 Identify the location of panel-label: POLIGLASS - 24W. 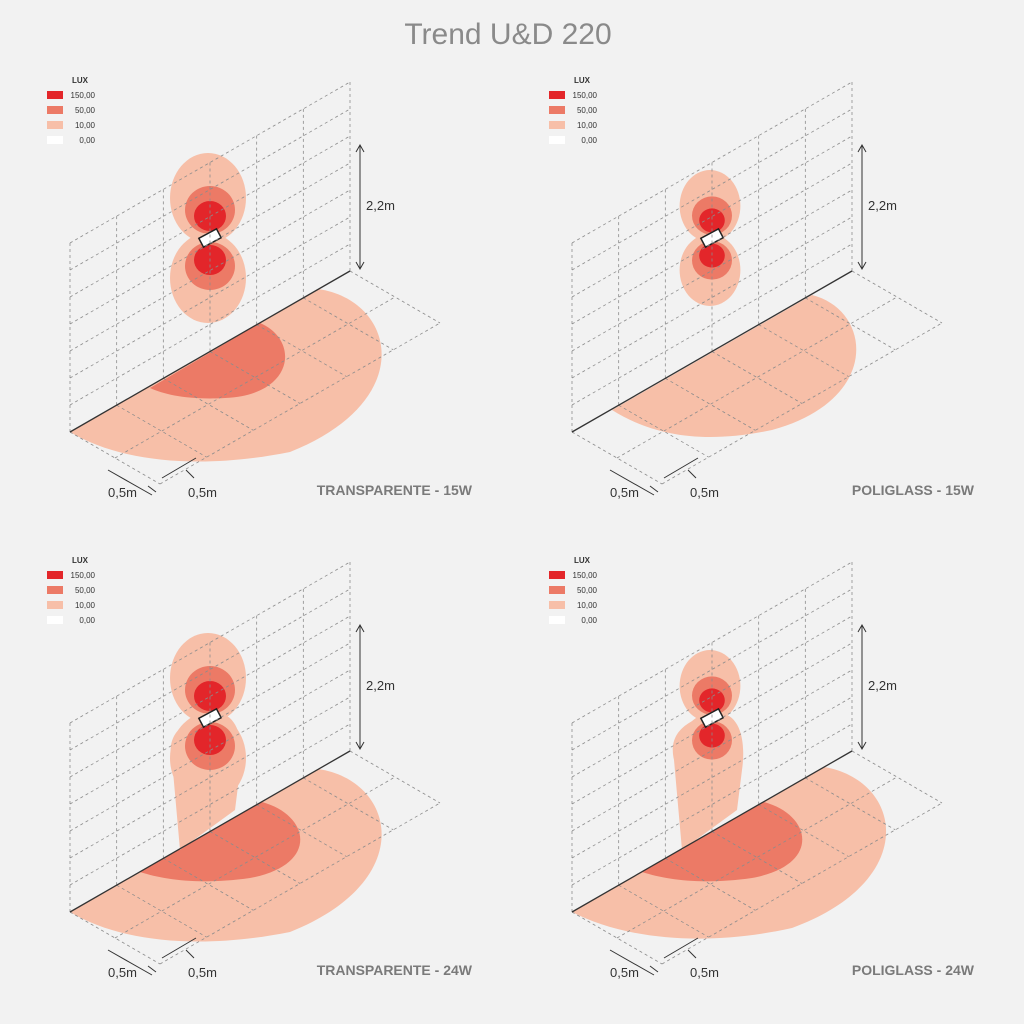
(913, 970).